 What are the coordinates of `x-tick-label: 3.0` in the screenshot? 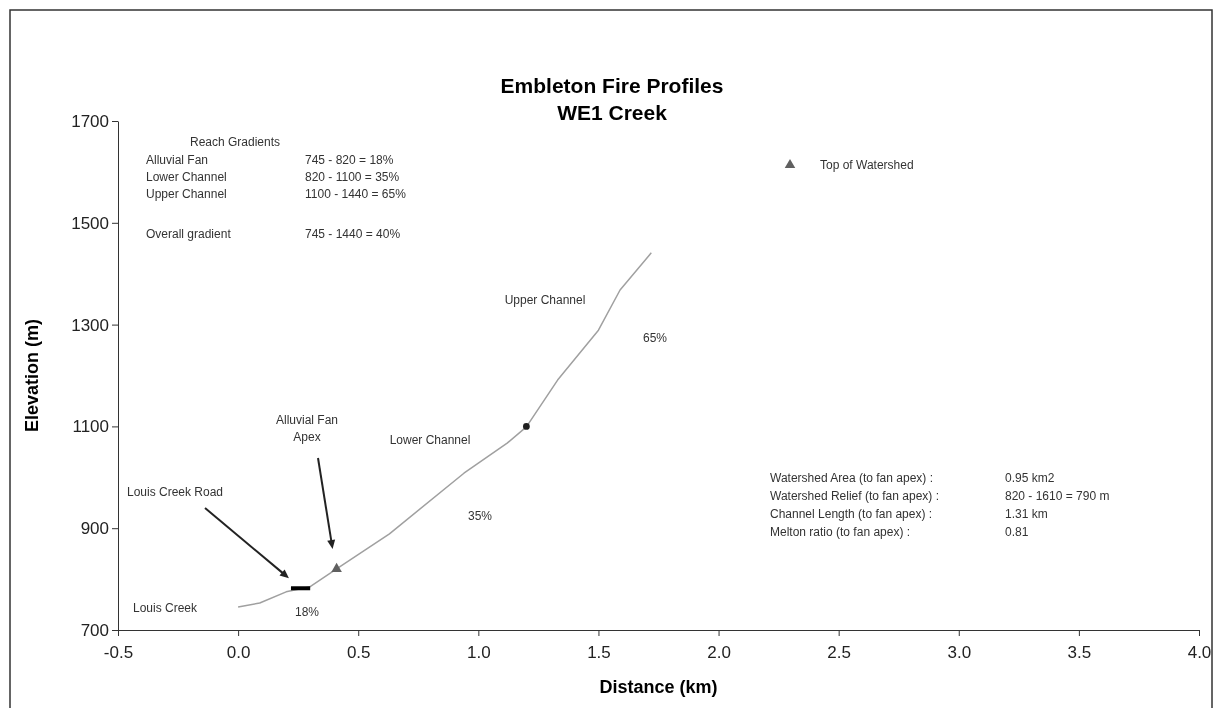 It's located at (959, 652).